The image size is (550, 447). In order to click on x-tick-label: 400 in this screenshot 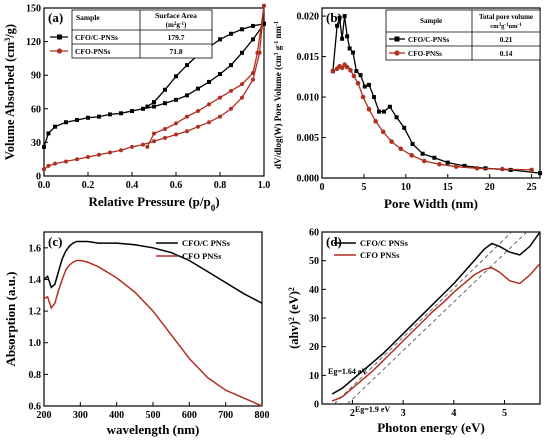, I will do `click(116, 415)`.